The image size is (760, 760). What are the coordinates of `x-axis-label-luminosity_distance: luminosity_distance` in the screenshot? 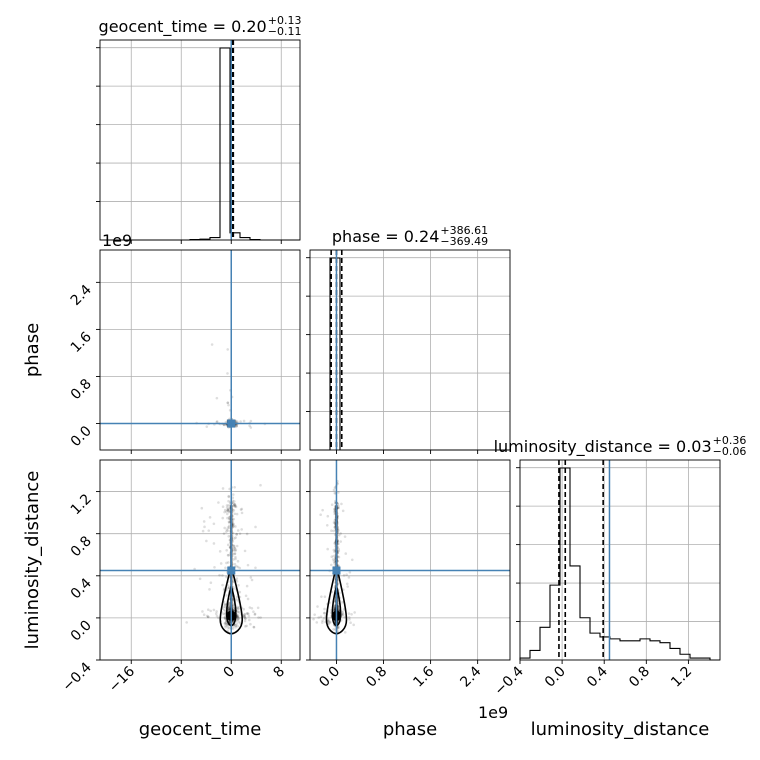 It's located at (620, 729).